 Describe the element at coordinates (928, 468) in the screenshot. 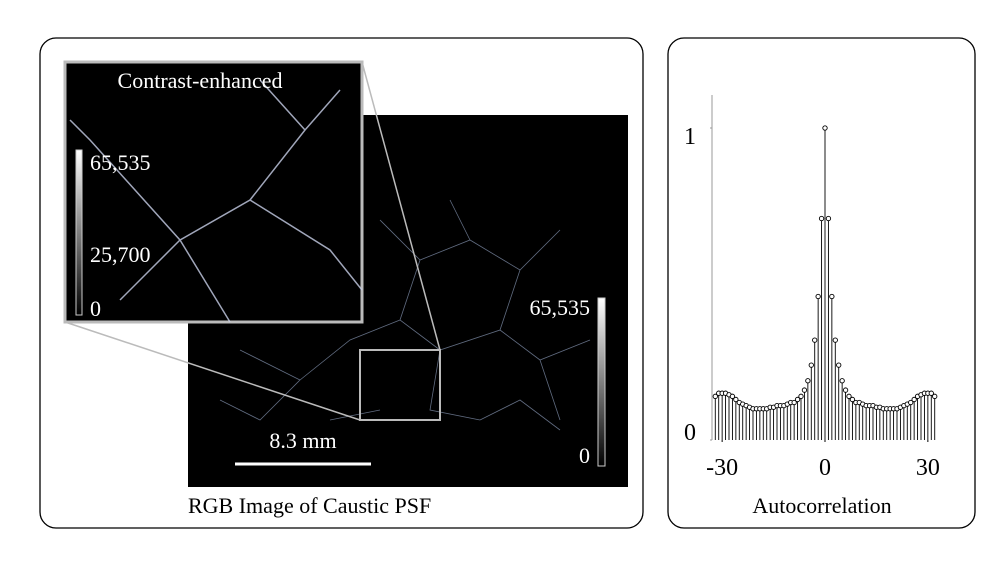

I see `x-tick-label: 30` at that location.